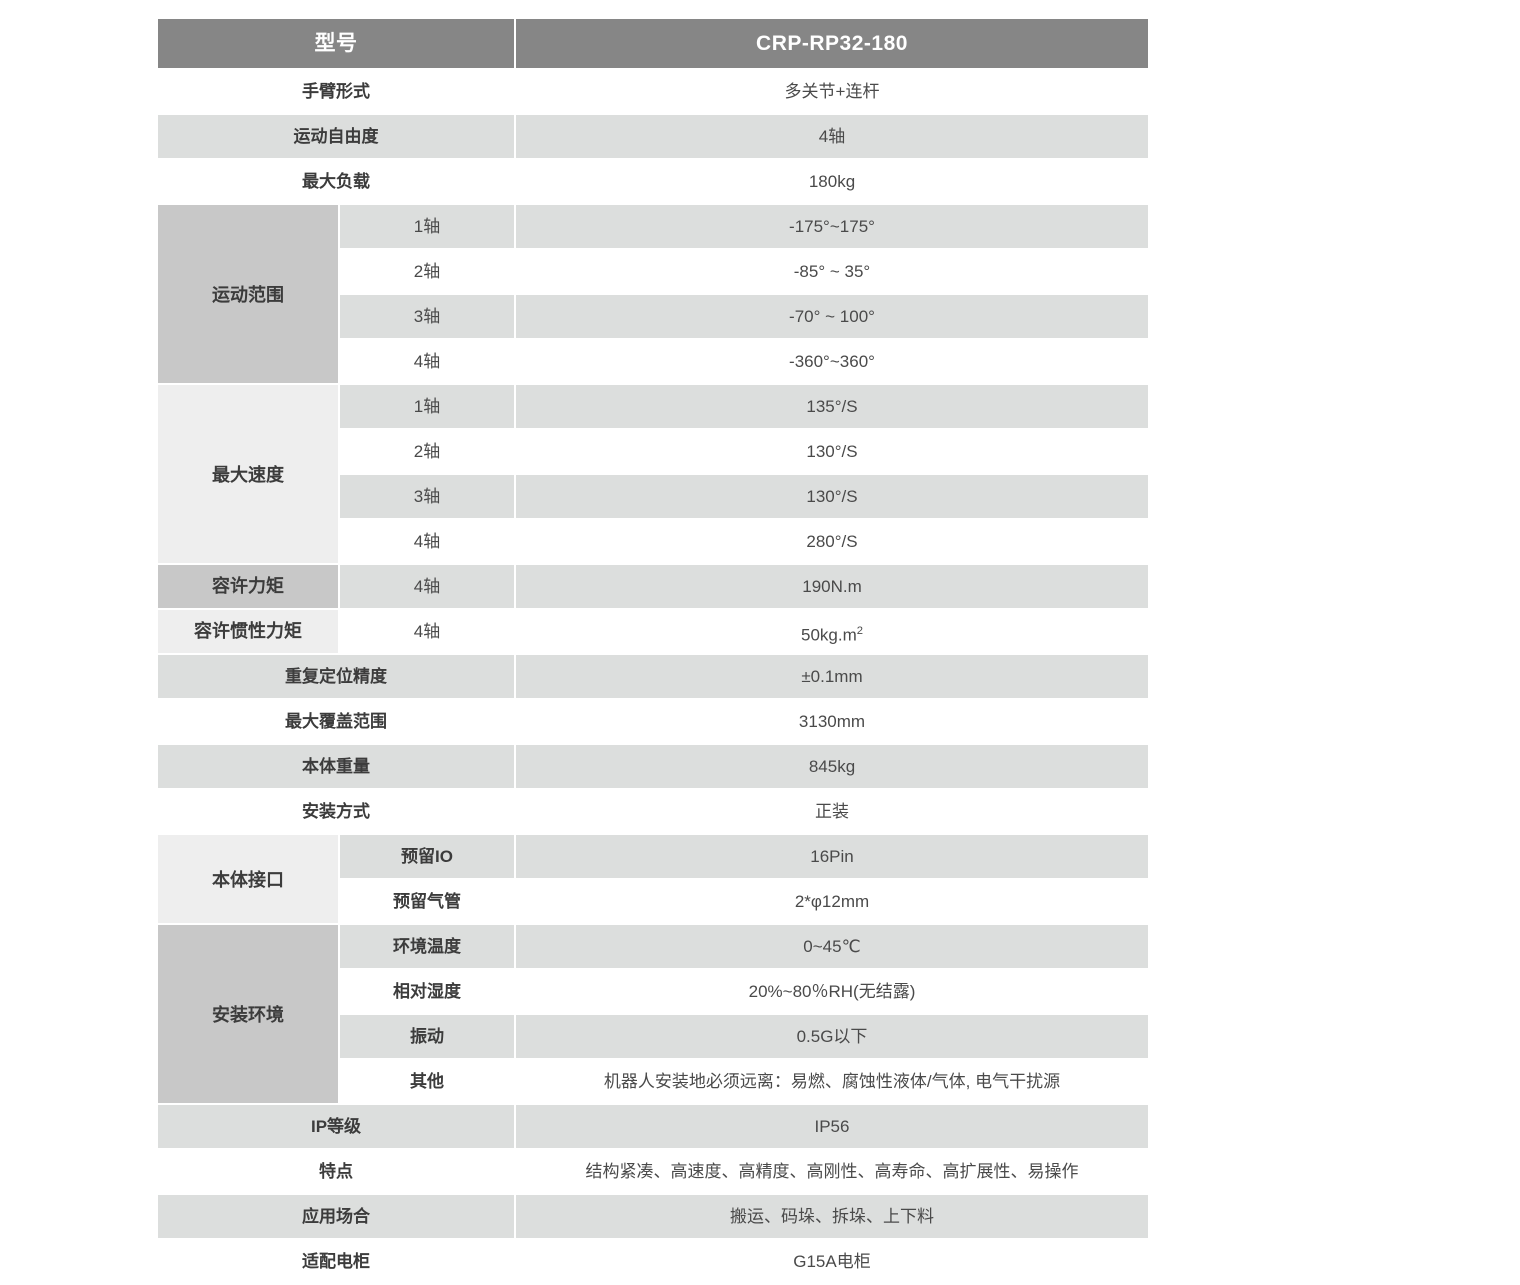  What do you see at coordinates (832, 721) in the screenshot?
I see `row-value: 3130mm` at bounding box center [832, 721].